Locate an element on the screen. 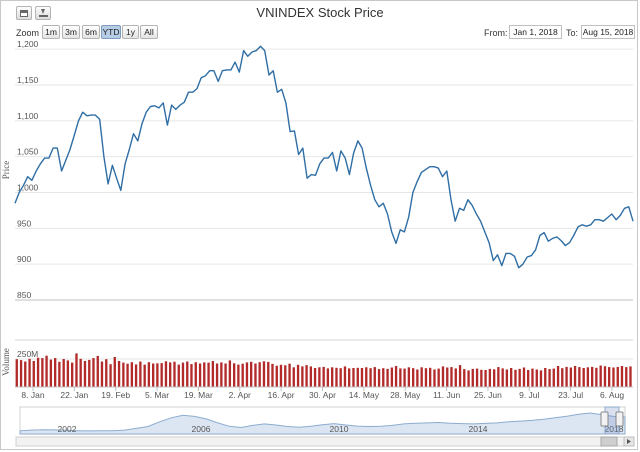 Image resolution: width=640 pixels, height=452 pixels. x-tick-label: 28. May is located at coordinates (405, 395).